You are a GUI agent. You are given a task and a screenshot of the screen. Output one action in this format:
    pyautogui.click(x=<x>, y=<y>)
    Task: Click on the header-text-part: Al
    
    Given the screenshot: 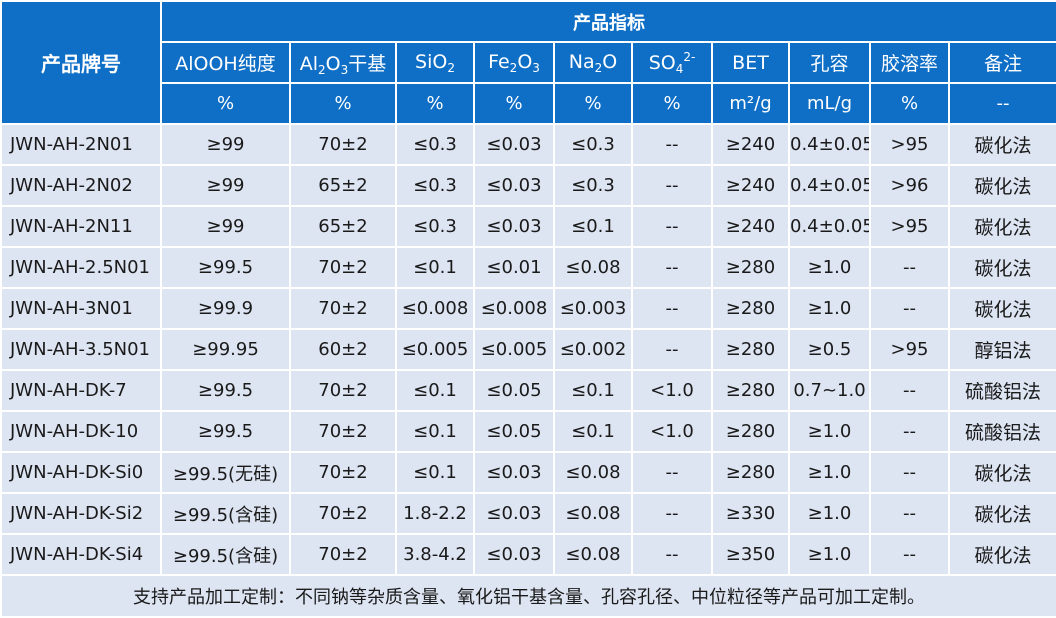 What is the action you would take?
    pyautogui.click(x=308, y=63)
    